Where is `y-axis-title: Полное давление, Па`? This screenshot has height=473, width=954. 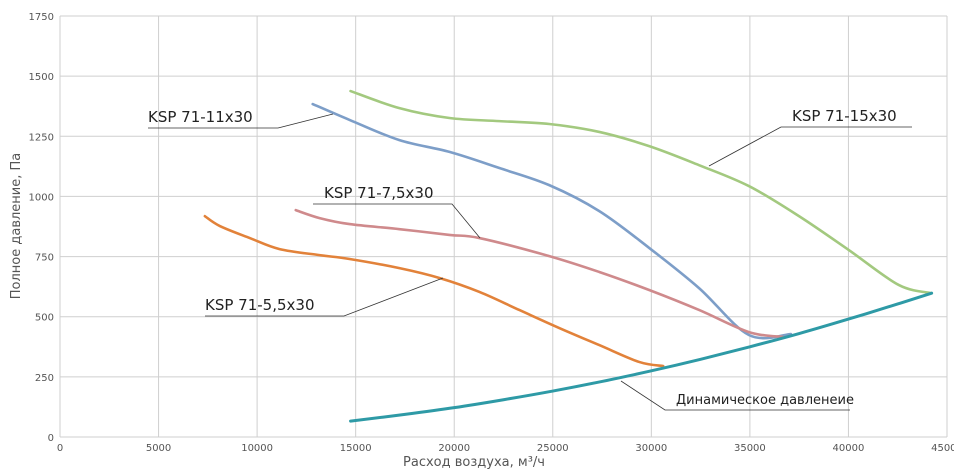 y-axis-title: Полное давление, Па is located at coordinates (16, 226).